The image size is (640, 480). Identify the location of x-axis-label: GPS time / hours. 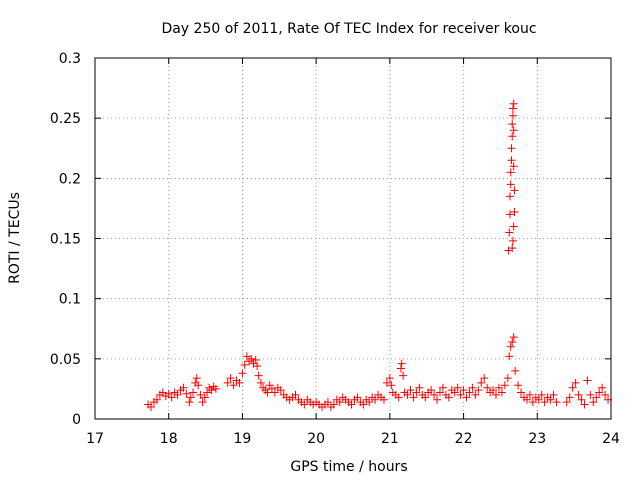
(348, 467).